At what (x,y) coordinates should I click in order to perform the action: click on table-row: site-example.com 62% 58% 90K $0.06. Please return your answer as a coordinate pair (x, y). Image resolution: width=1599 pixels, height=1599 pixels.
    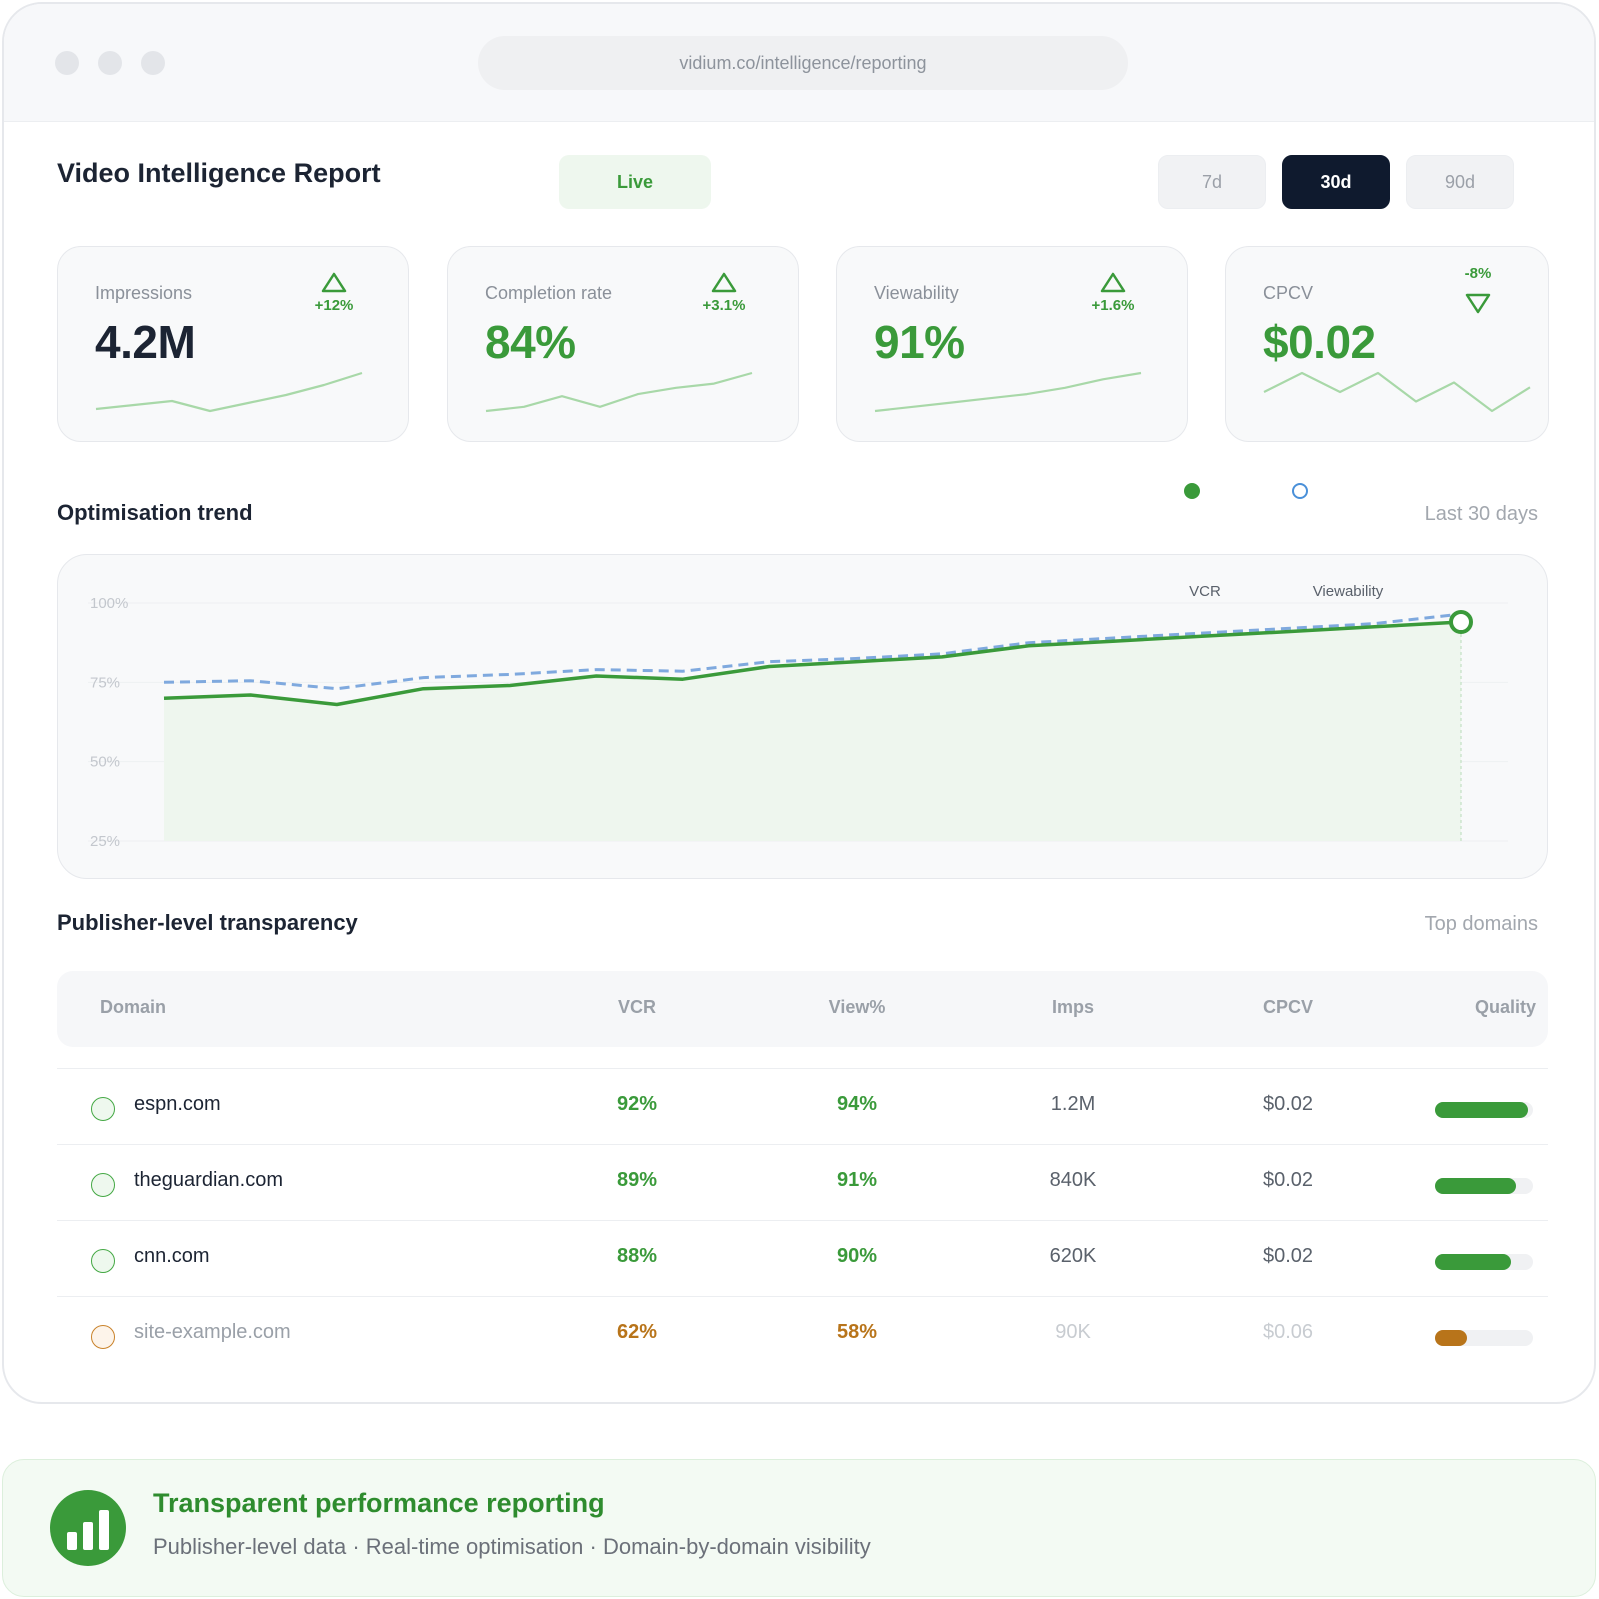
    Looking at the image, I should click on (802, 1334).